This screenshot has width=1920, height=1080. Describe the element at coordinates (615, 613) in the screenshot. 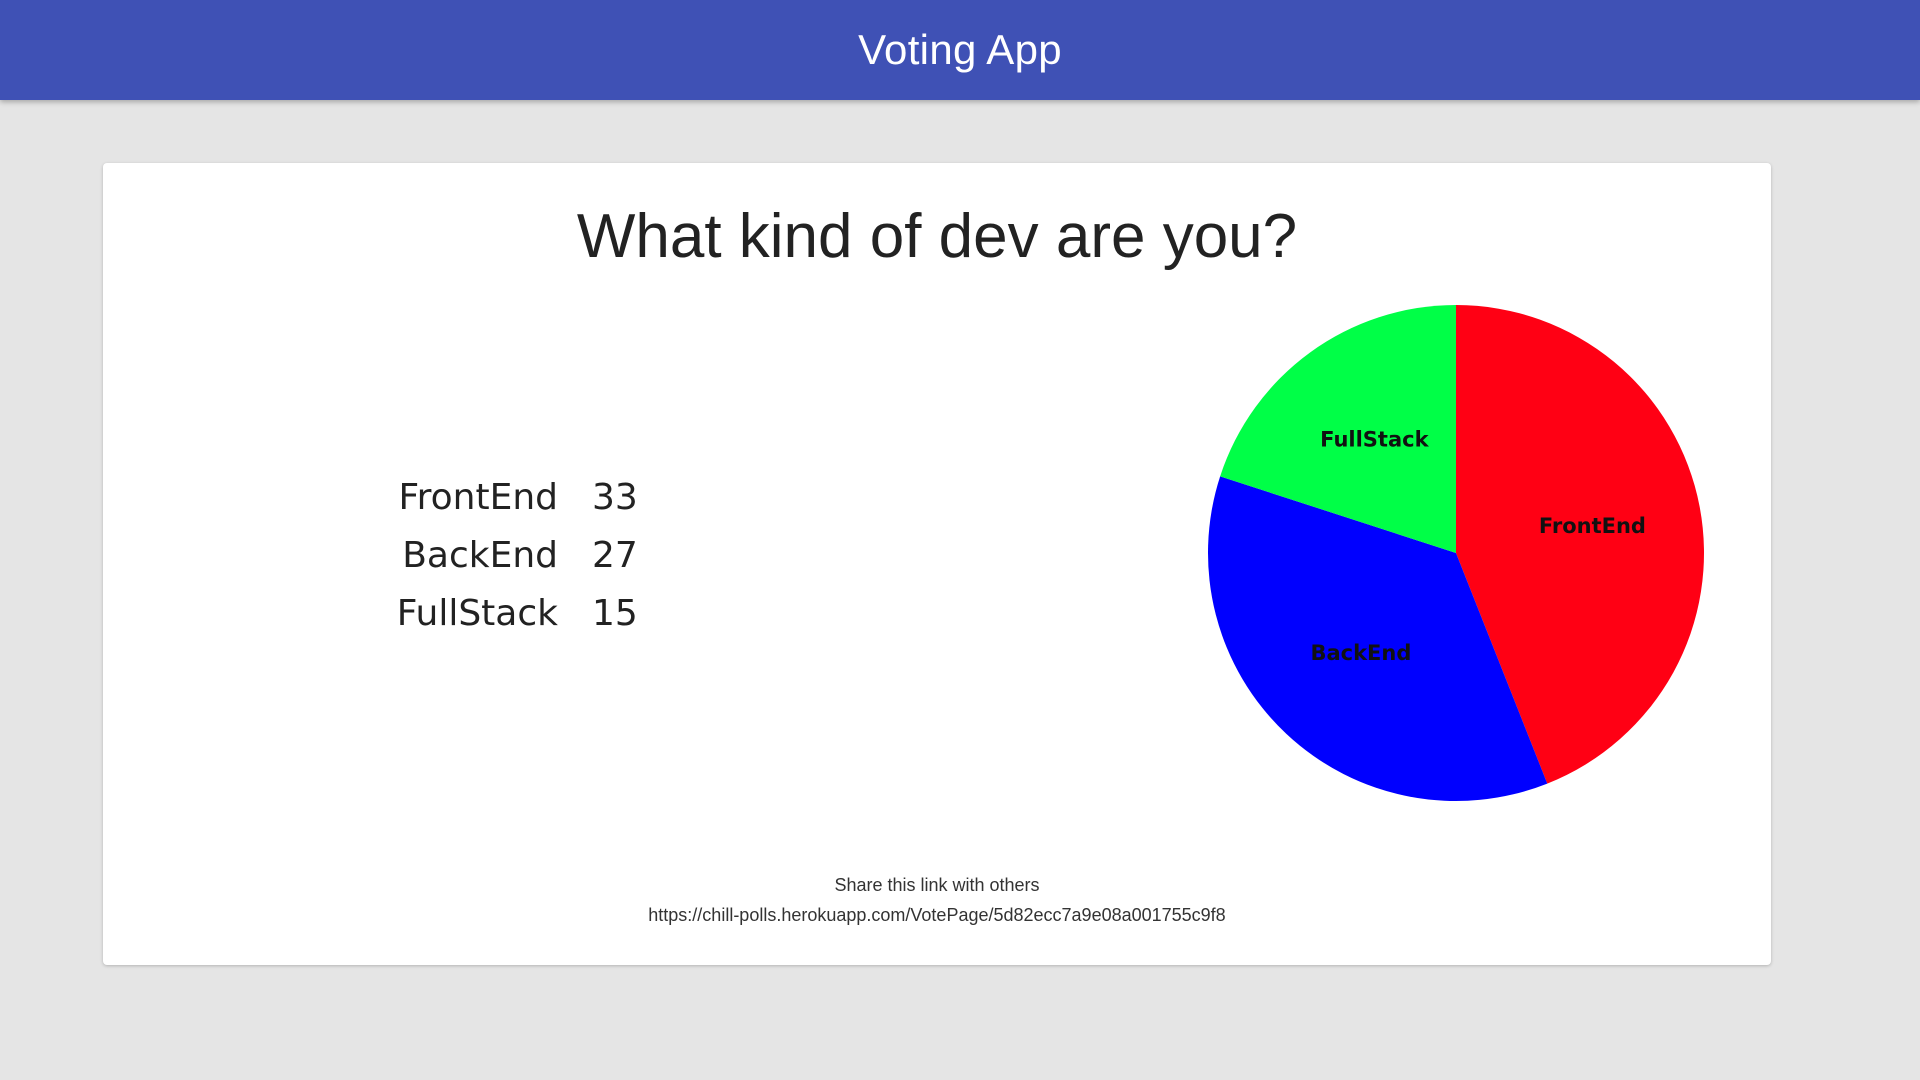

I see `result-count: 15` at that location.